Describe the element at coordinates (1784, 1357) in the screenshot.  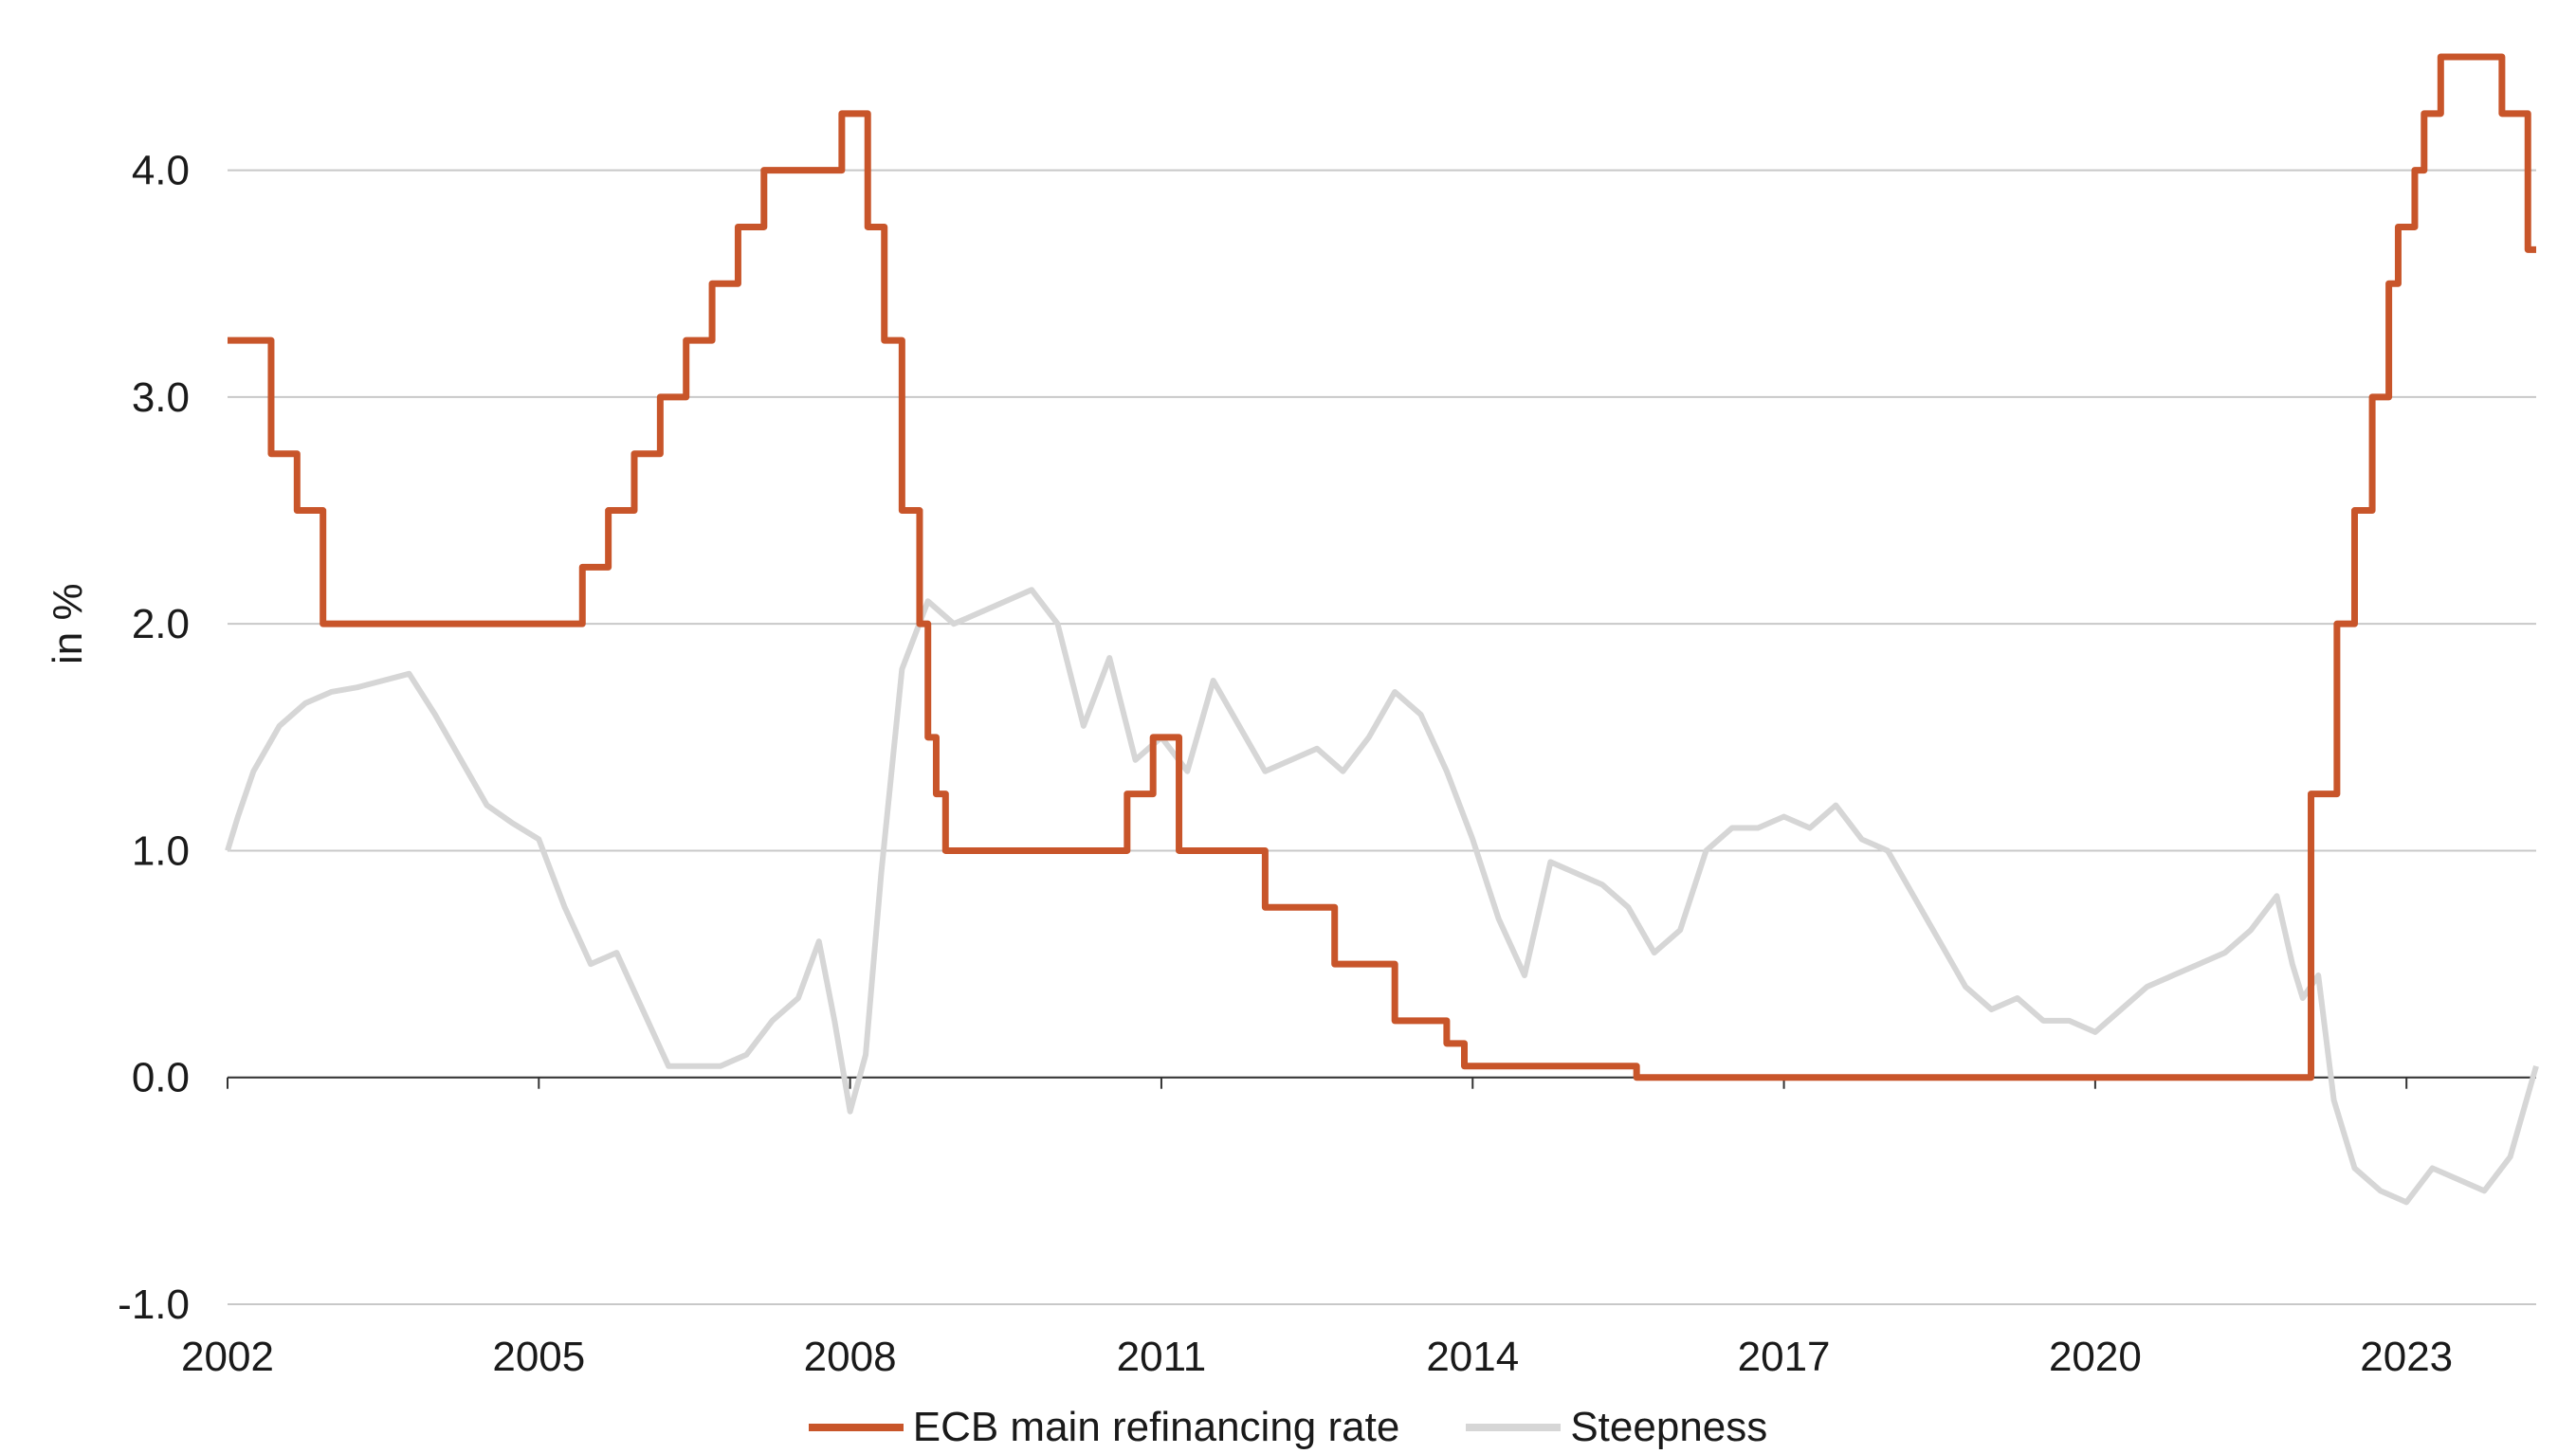
I see `x-tick-label: 2017` at that location.